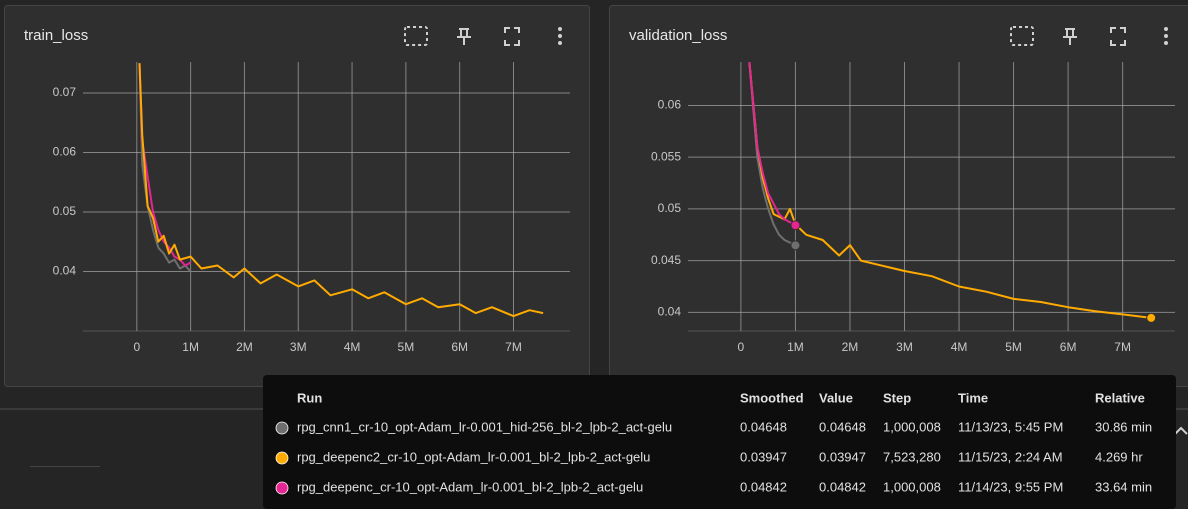 The image size is (1188, 509). I want to click on table-cell: 30.86 min, so click(1123, 426).